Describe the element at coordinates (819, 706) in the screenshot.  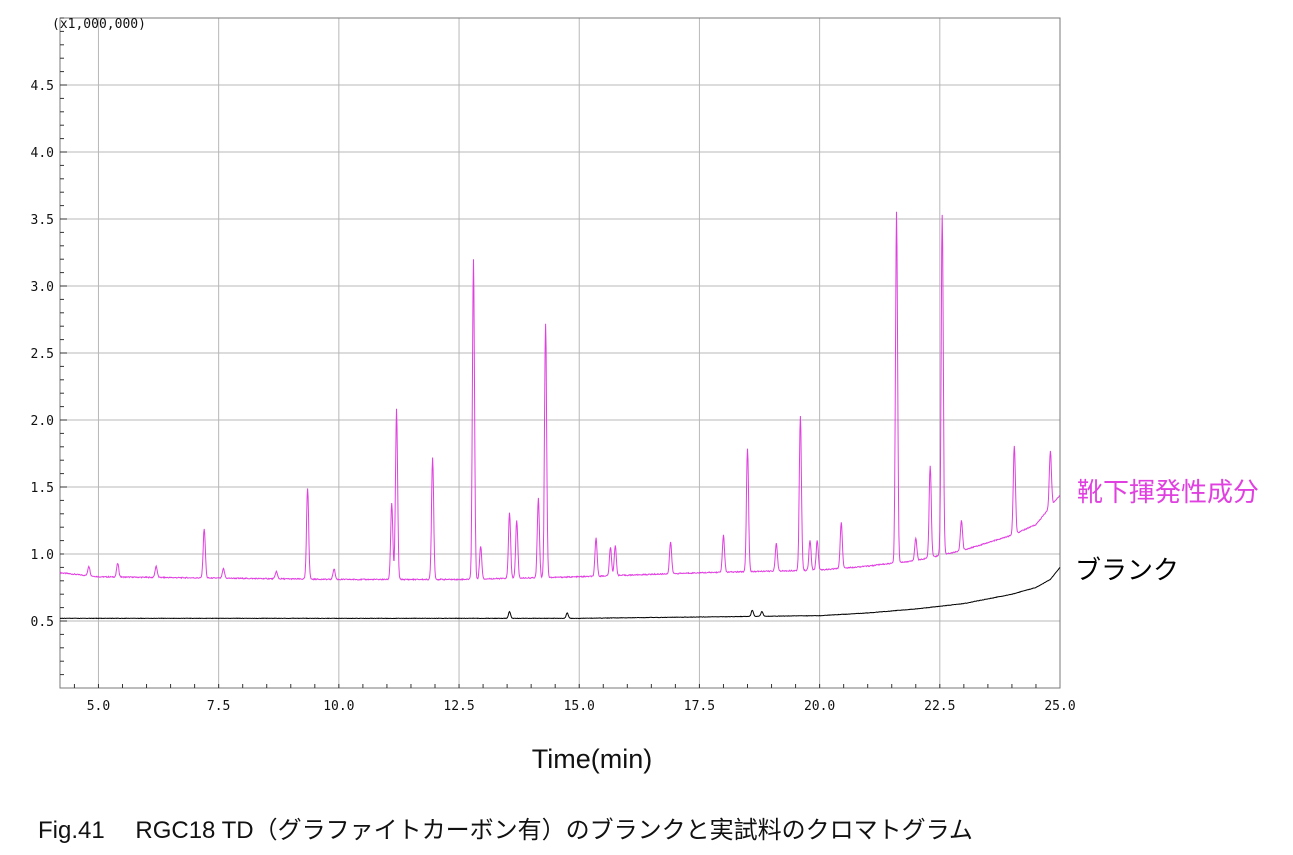
I see `x-tick-label: 20.0` at that location.